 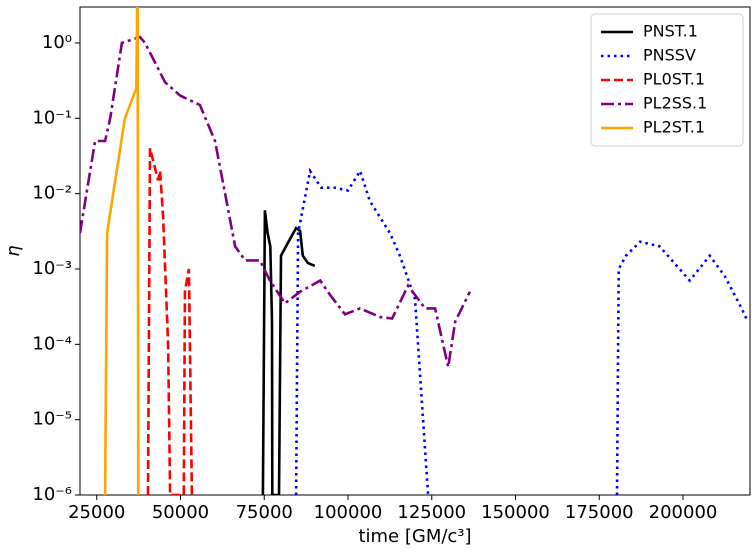 What do you see at coordinates (13, 250) in the screenshot?
I see `y-axis-label: η` at bounding box center [13, 250].